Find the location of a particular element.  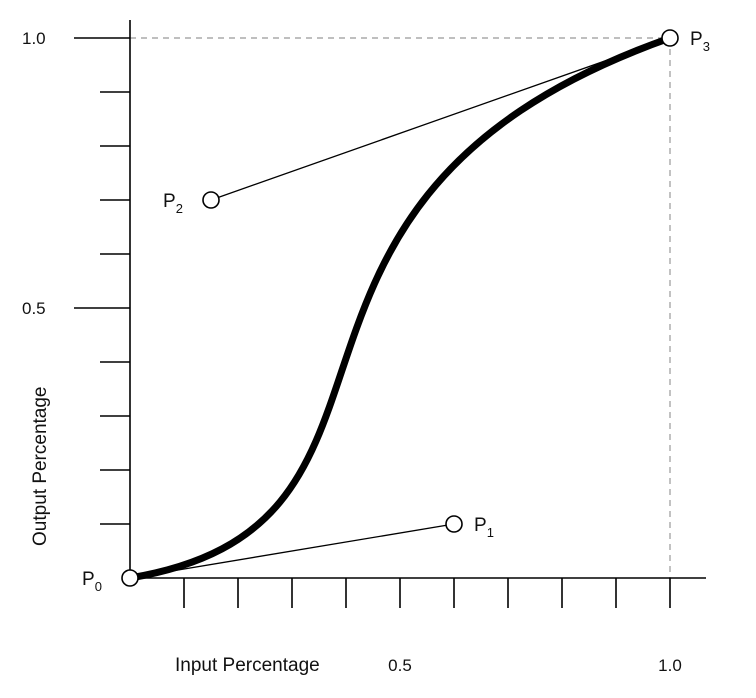

y-axis-title: Output Percentage is located at coordinates (40, 467).